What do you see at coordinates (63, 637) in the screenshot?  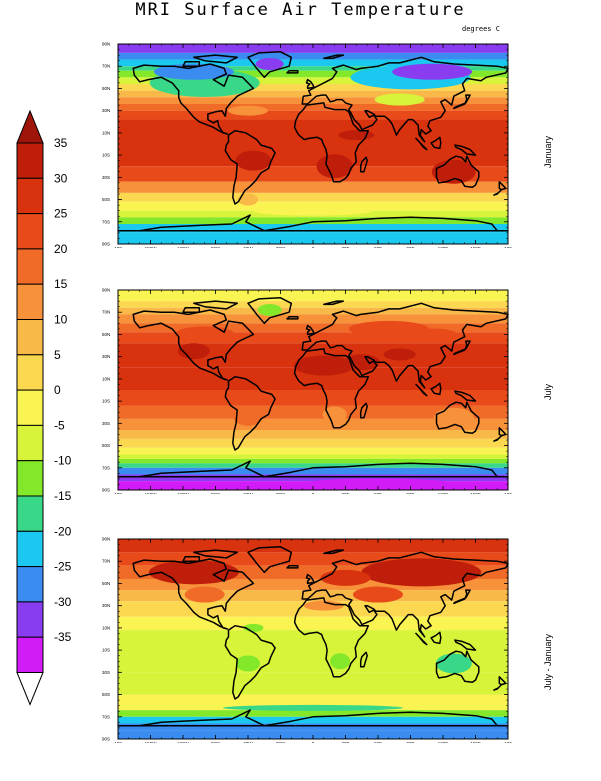 I see `colorbar-tick-label: -35` at bounding box center [63, 637].